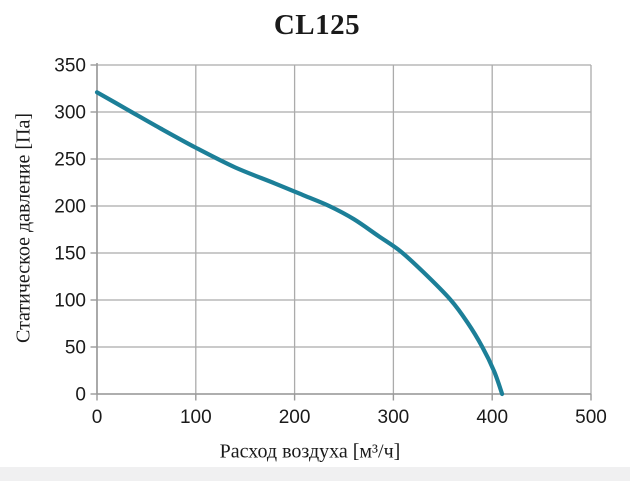 This screenshot has height=481, width=630. I want to click on y-tick-label: 50, so click(75, 348).